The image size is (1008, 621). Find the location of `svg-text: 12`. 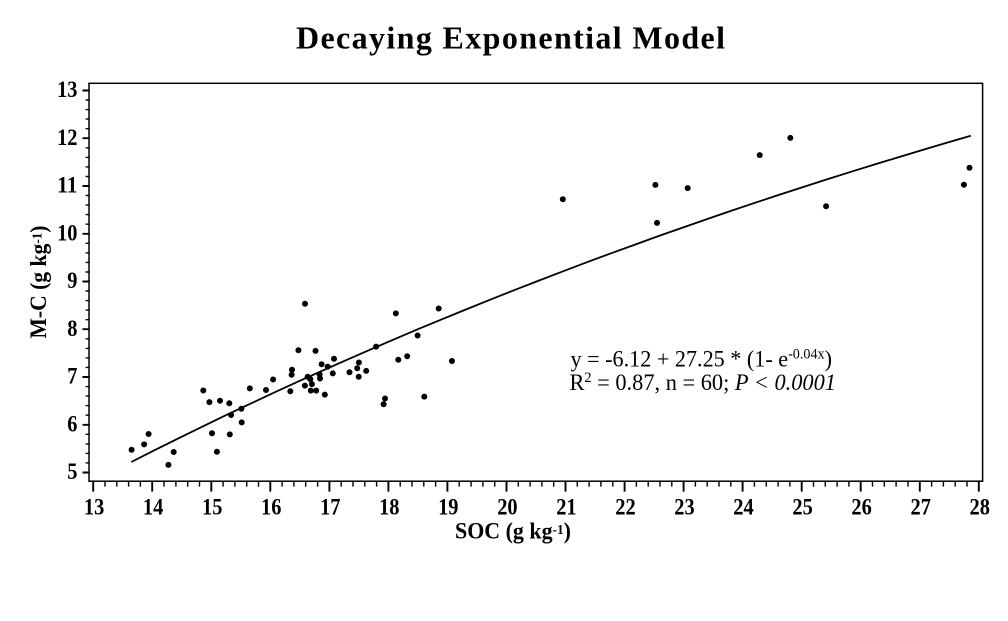

svg-text: 12 is located at coordinates (67, 138).